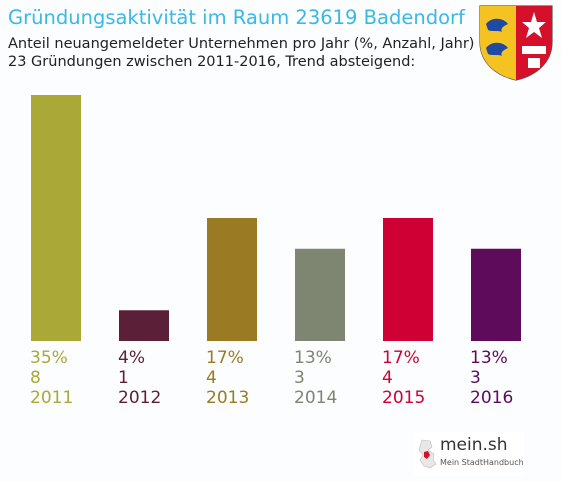 The height and width of the screenshot is (482, 562). I want to click on bar-2011, so click(56, 218).